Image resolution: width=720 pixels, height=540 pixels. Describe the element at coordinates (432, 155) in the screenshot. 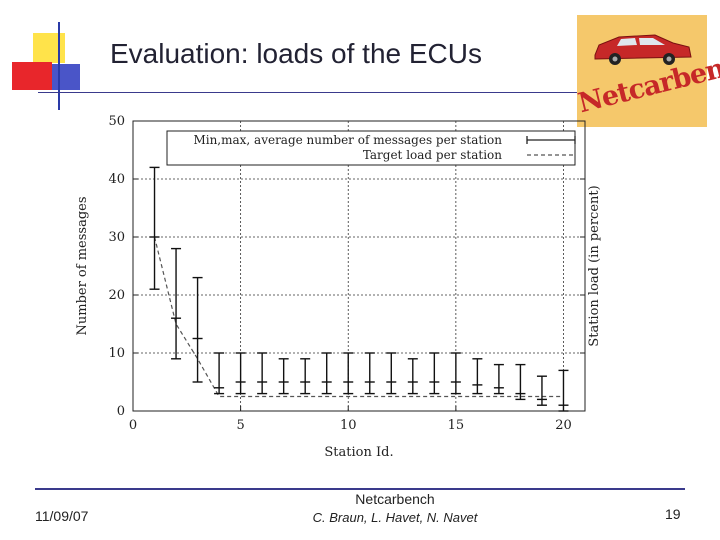

I see `legend-label-target: Target load per station` at that location.